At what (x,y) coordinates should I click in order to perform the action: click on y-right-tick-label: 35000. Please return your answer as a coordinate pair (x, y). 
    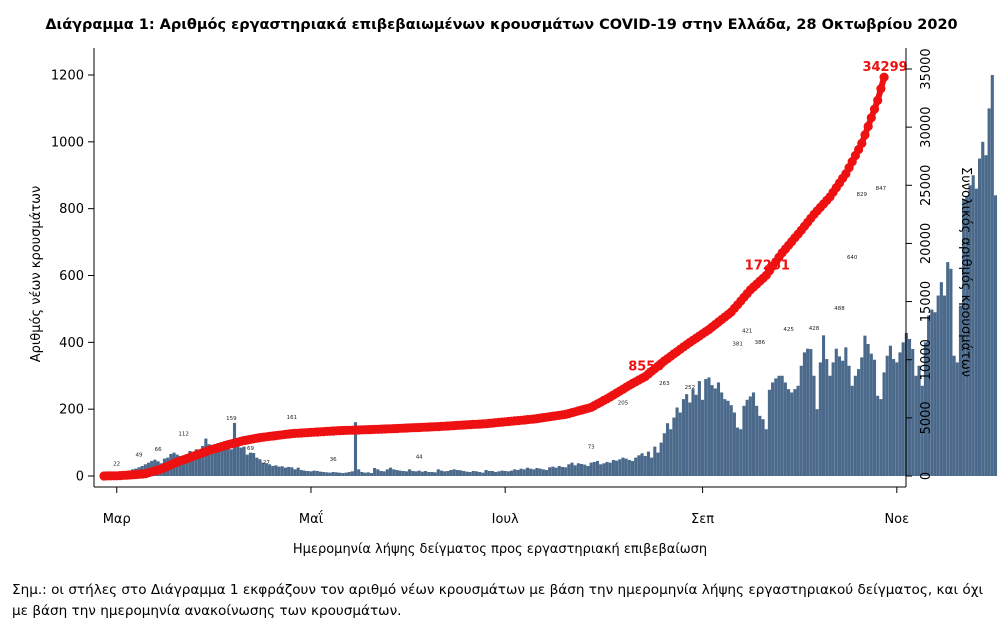
    Looking at the image, I should click on (926, 68).